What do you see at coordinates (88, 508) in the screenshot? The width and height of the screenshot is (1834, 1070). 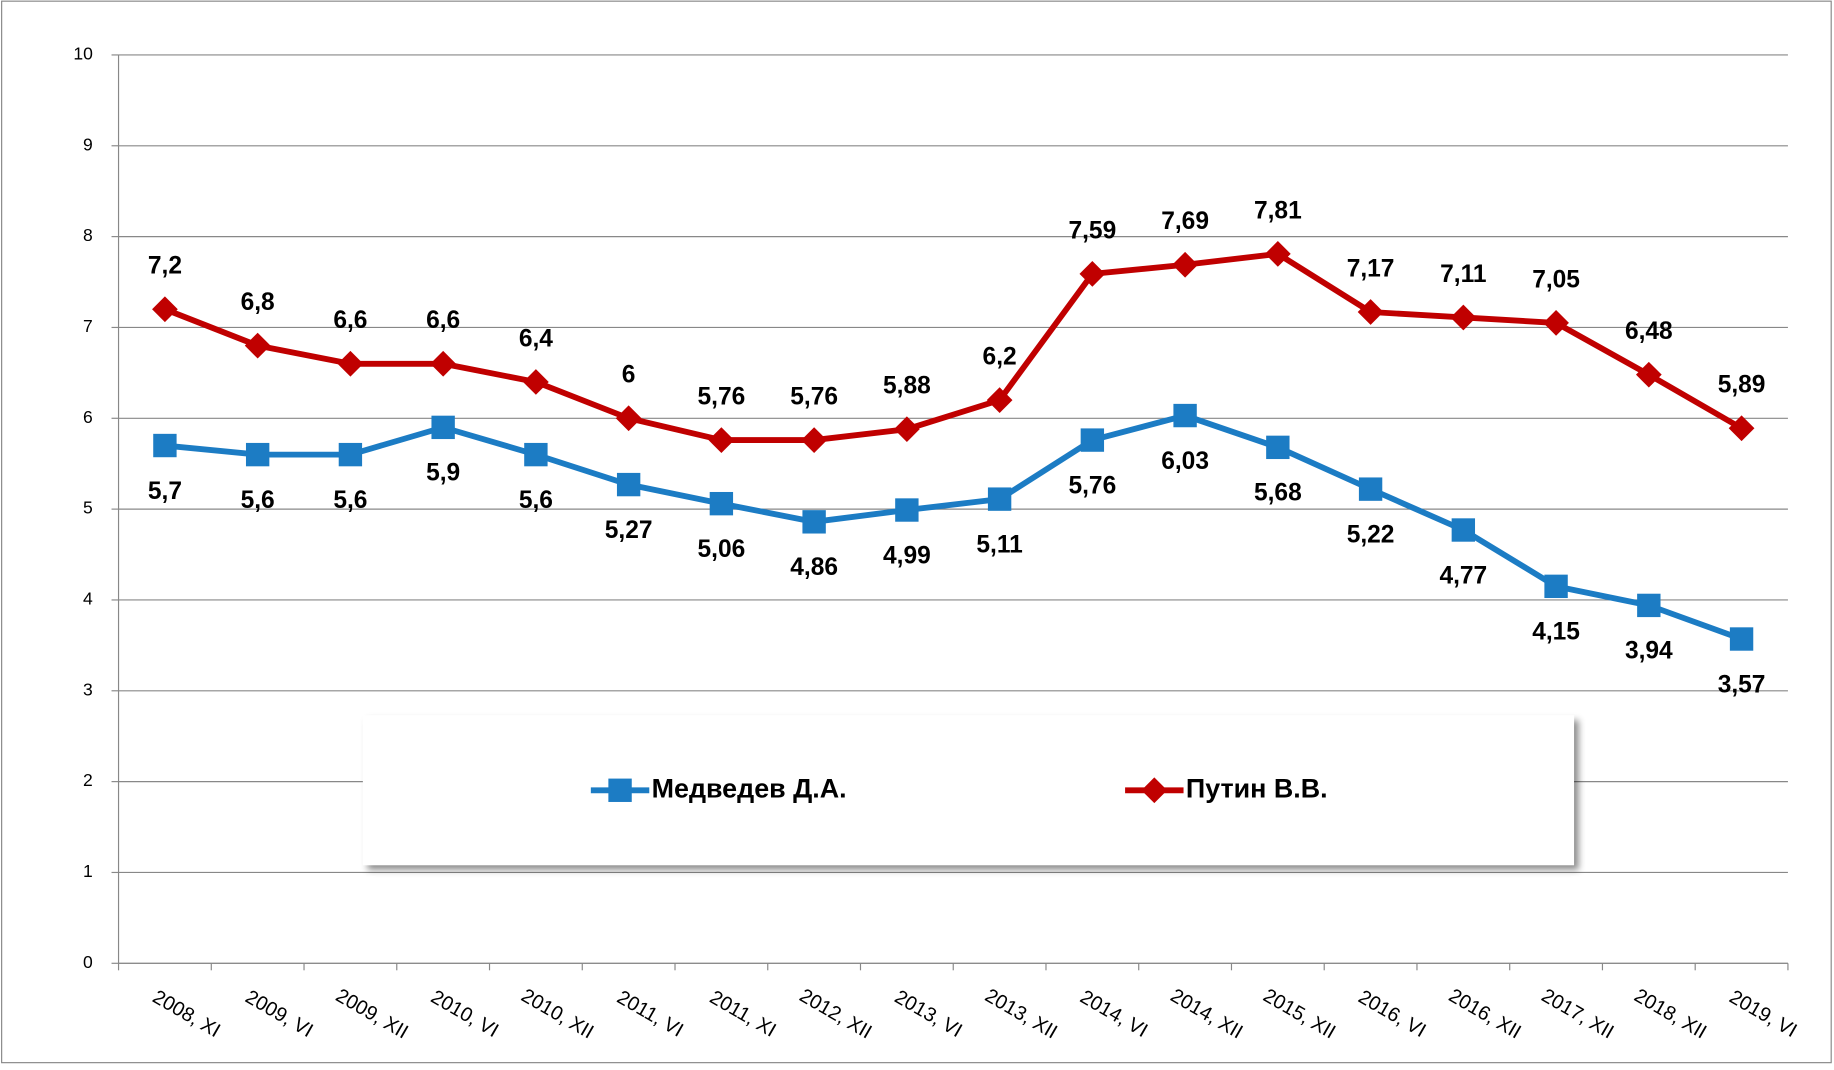 I see `y-tick-label: 5` at bounding box center [88, 508].